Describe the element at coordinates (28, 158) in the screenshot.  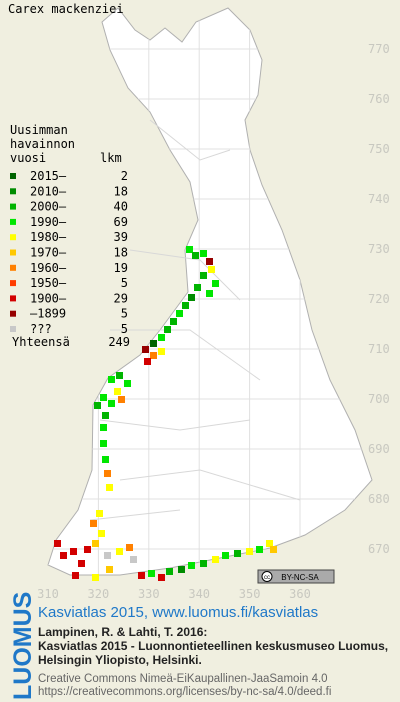
I see `legend-heading: vuosi` at that location.